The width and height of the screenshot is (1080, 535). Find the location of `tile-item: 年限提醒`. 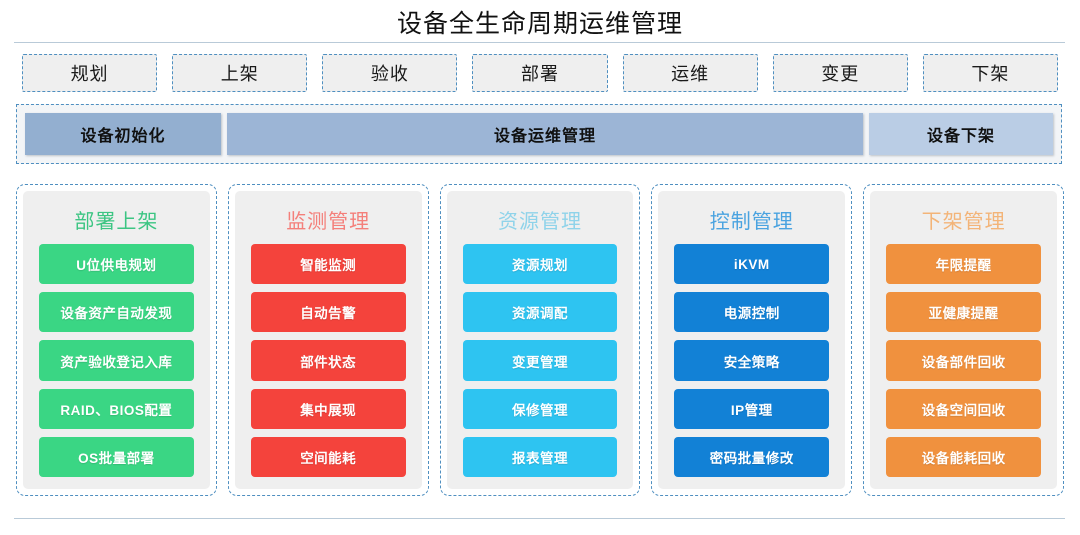

tile-item: 年限提醒 is located at coordinates (963, 264).